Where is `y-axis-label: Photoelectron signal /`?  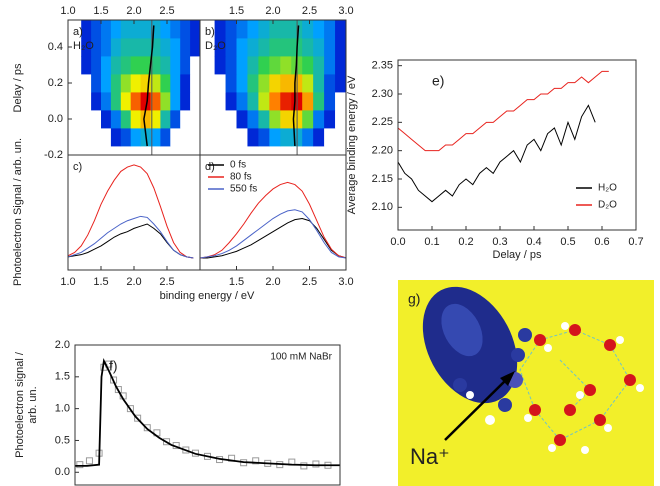 y-axis-label: Photoelectron signal / is located at coordinates (20, 404).